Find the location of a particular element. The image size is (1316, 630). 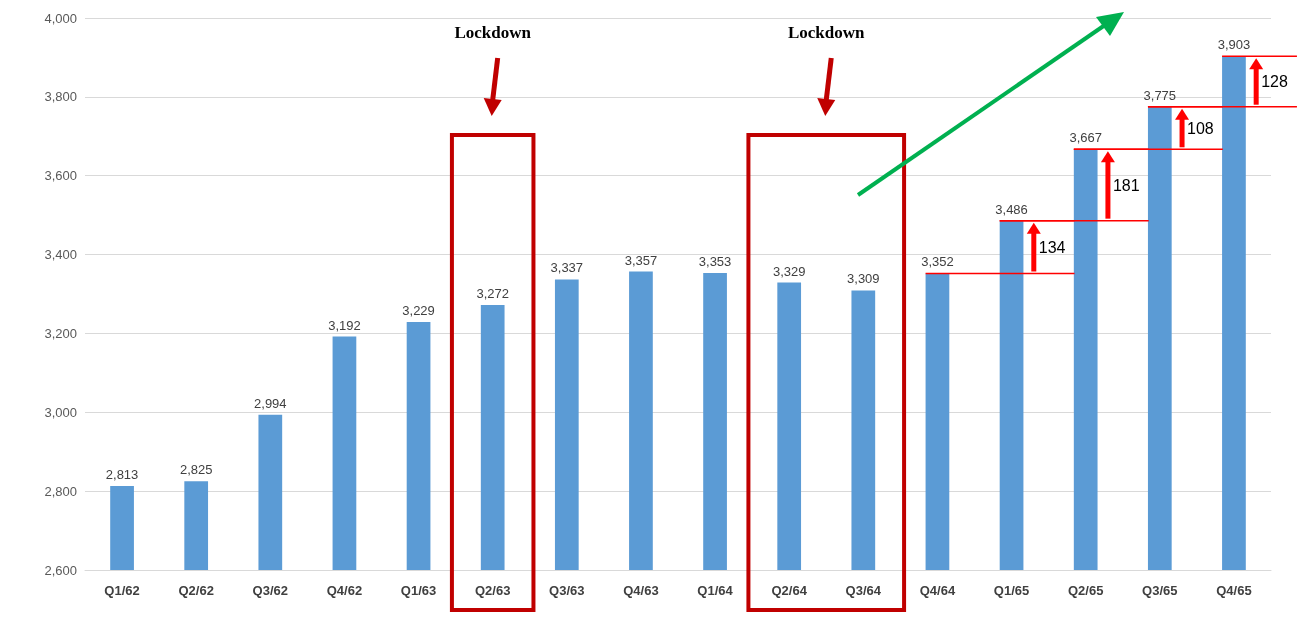

x-tick-label: Q2/62 is located at coordinates (196, 590).